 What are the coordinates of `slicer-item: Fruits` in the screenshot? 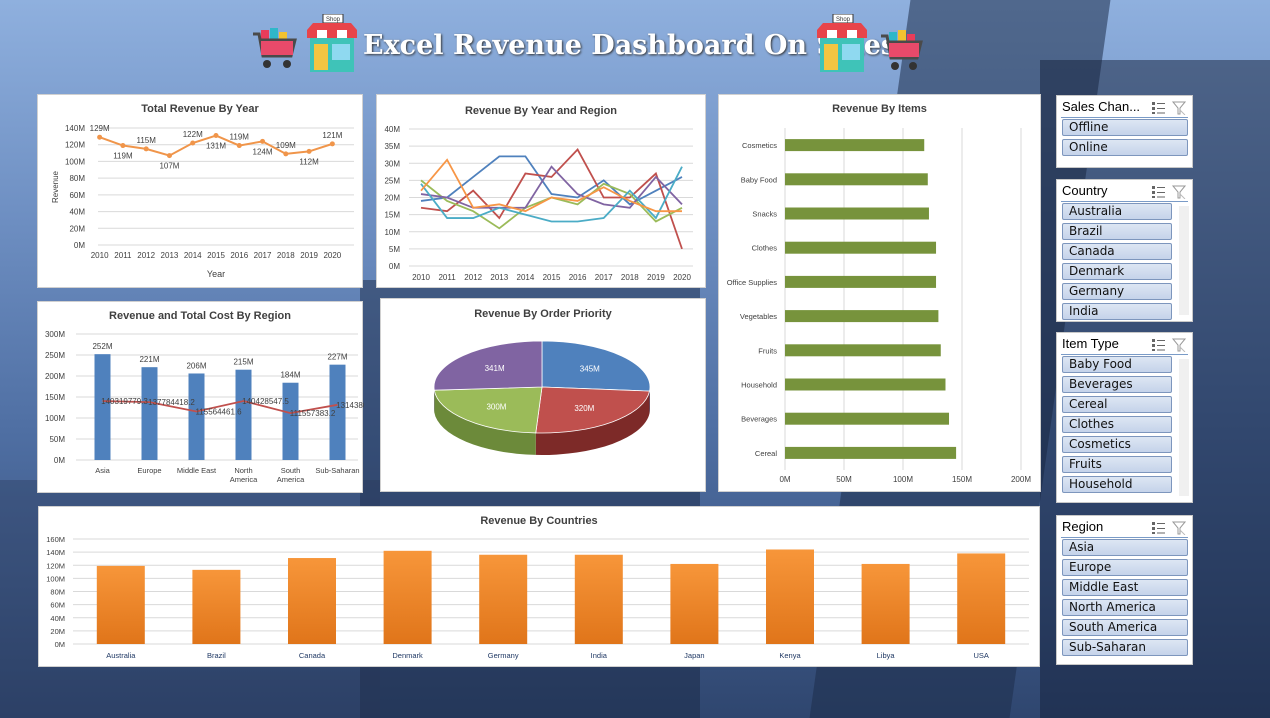 It's located at (1117, 464).